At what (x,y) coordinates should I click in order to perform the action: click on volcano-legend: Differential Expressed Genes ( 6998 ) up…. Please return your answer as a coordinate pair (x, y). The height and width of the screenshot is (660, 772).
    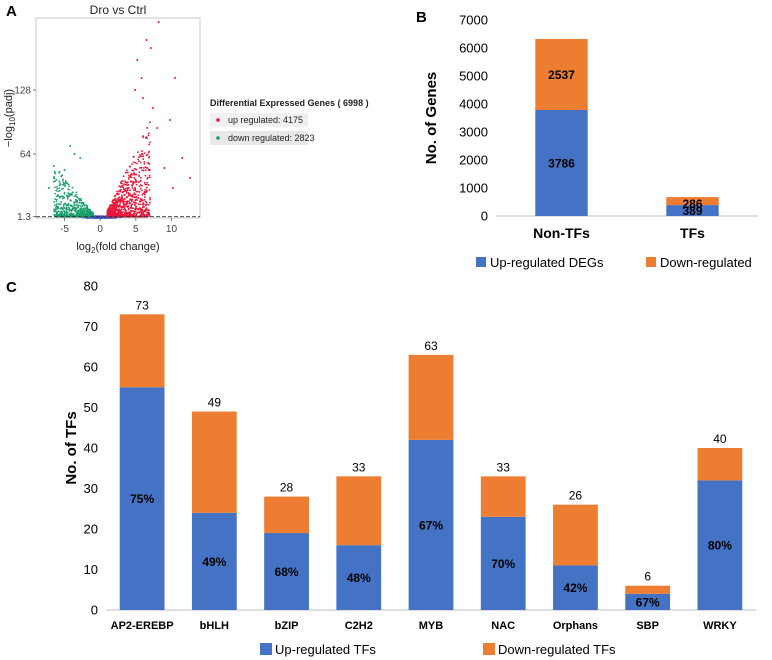
    Looking at the image, I should click on (289, 121).